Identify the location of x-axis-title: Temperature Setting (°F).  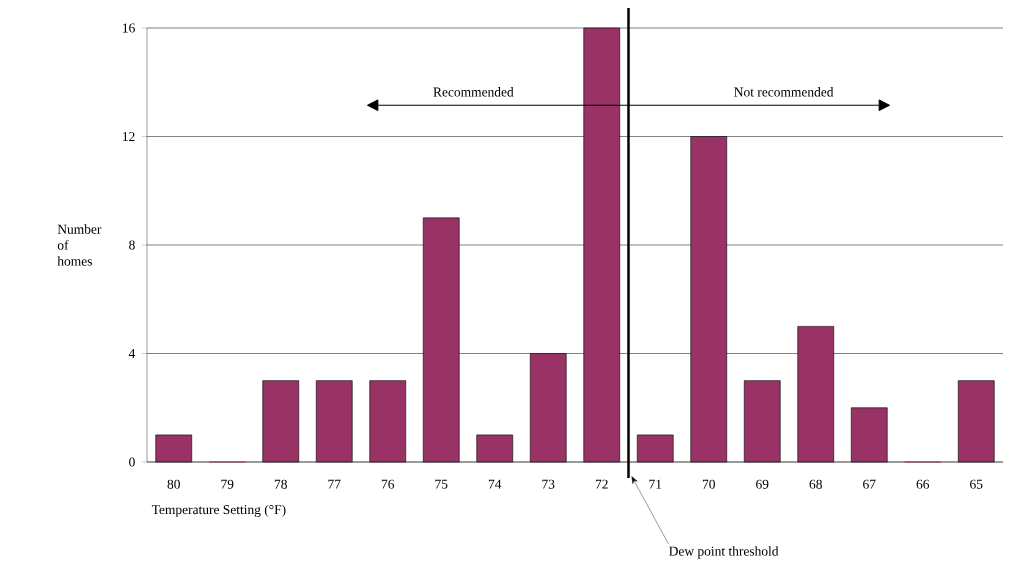
(218, 510).